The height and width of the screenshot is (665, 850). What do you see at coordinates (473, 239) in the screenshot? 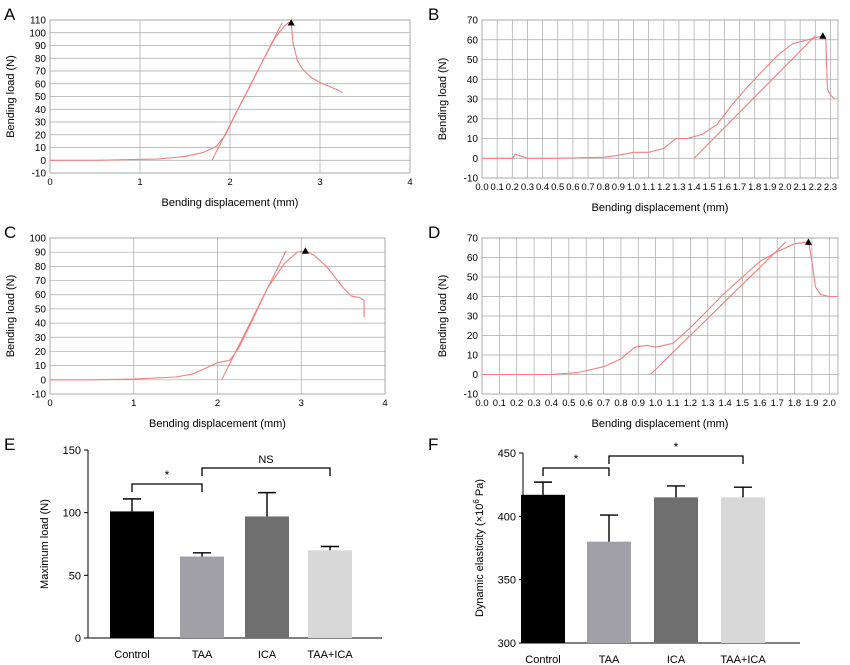
I see `panel-d-ytick-label: 70` at bounding box center [473, 239].